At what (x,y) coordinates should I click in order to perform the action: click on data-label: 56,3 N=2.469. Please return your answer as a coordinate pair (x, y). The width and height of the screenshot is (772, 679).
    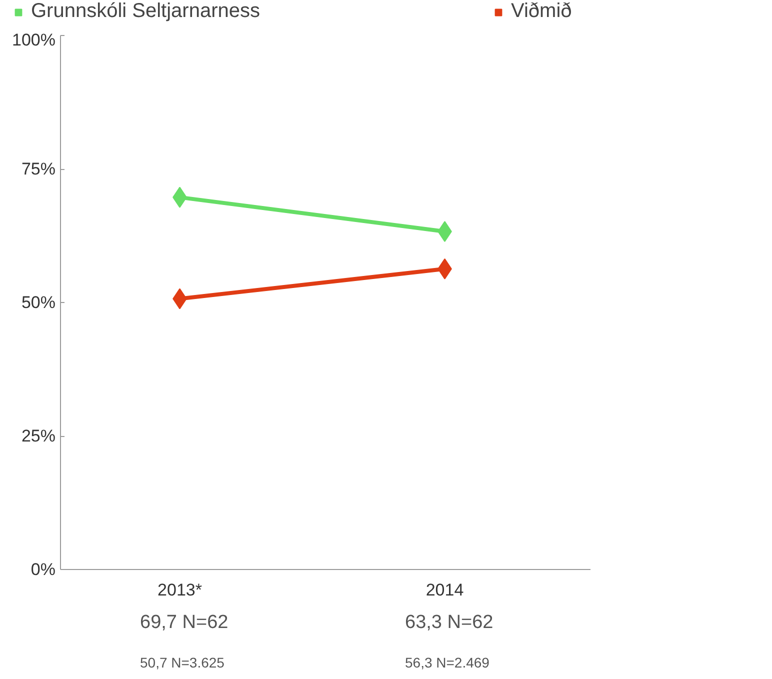
    Looking at the image, I should click on (447, 662).